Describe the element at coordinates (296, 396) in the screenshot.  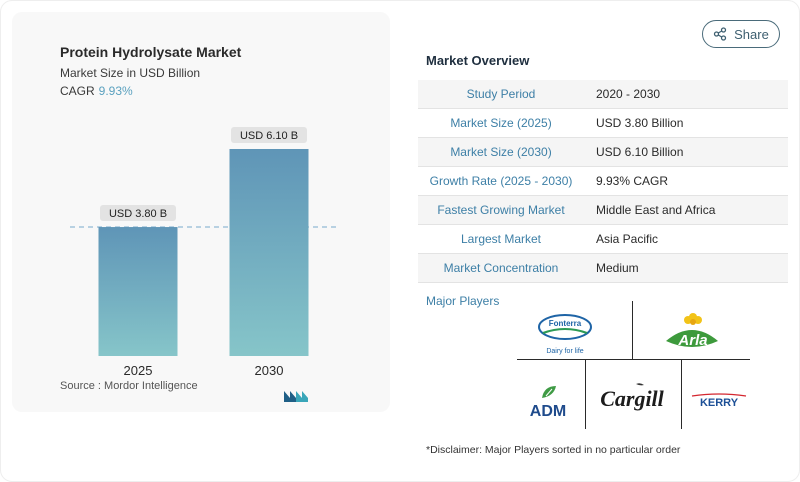
I see `mordor-intelligence-logo` at that location.